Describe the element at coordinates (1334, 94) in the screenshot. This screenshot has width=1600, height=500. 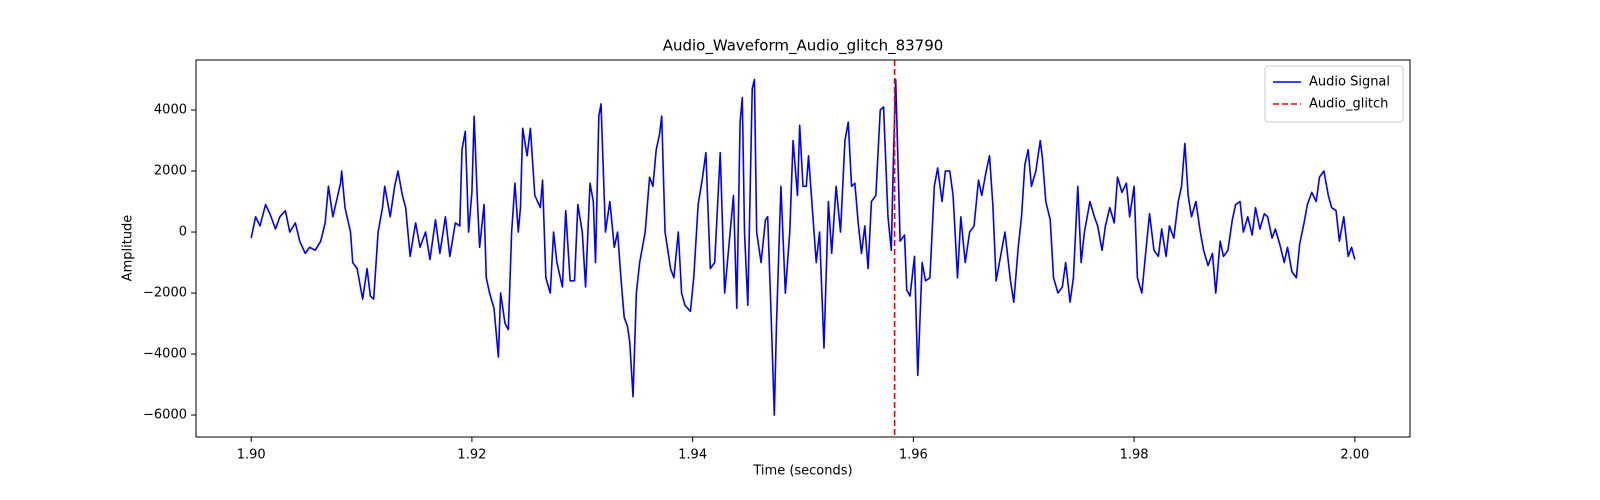
I see `legend-box` at that location.